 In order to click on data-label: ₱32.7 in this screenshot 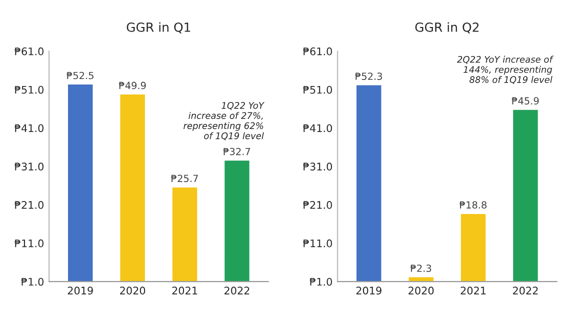, I will do `click(236, 152)`.